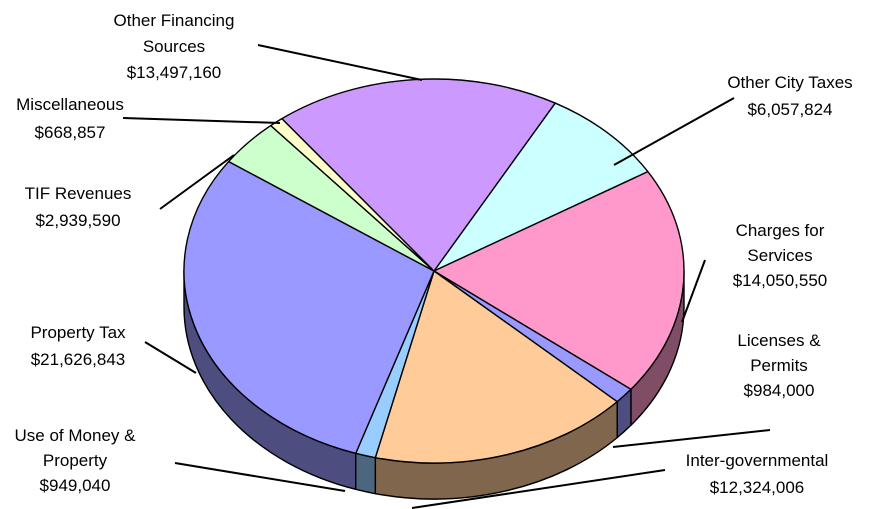 The image size is (890, 509). I want to click on slice-value-licenses-permits: $984,000, so click(779, 390).